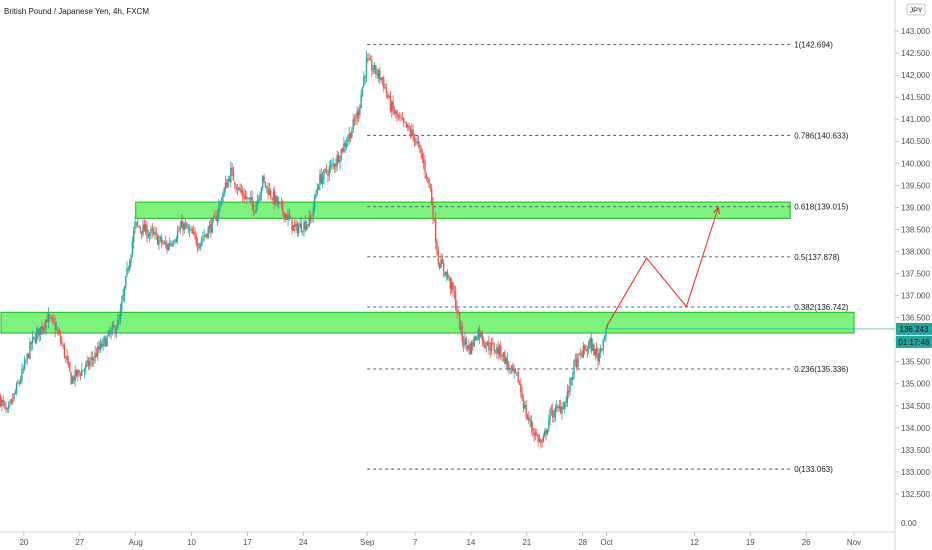 The width and height of the screenshot is (932, 550). Describe the element at coordinates (915, 450) in the screenshot. I see `price-tick-label: 133.500` at that location.